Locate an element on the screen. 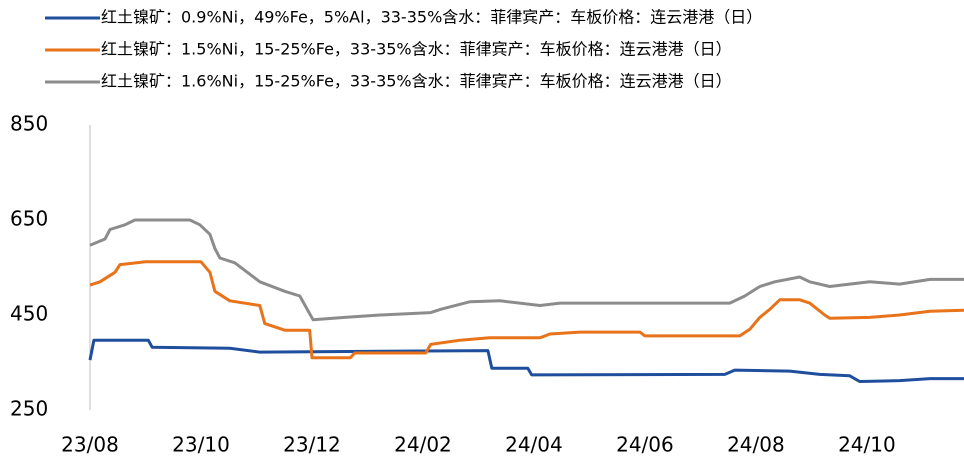  y-tick-label: 650 is located at coordinates (29, 219).